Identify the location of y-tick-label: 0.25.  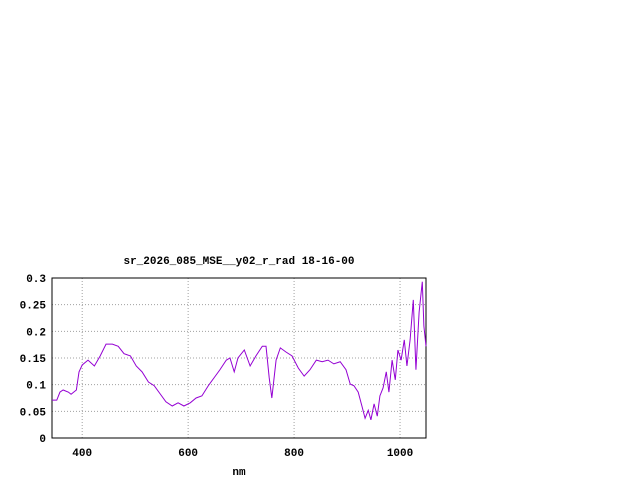
(33, 307).